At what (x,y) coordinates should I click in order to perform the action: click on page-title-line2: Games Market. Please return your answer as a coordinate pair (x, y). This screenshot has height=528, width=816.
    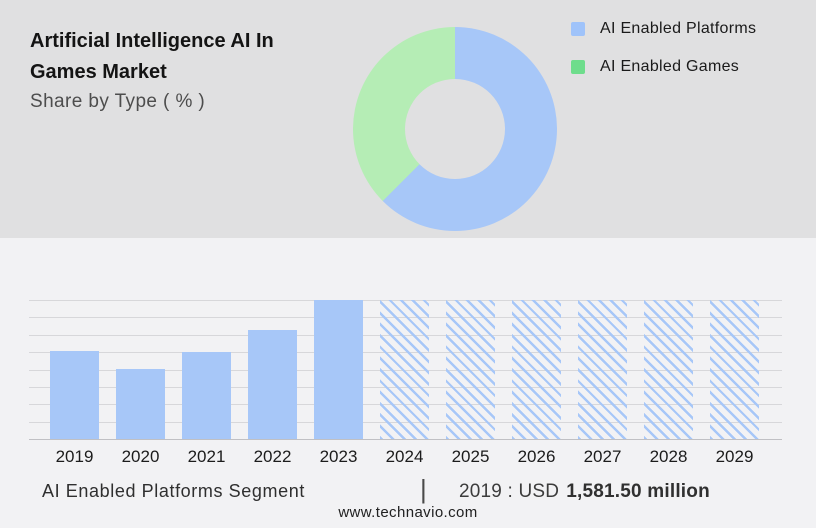
    Looking at the image, I should click on (98, 72).